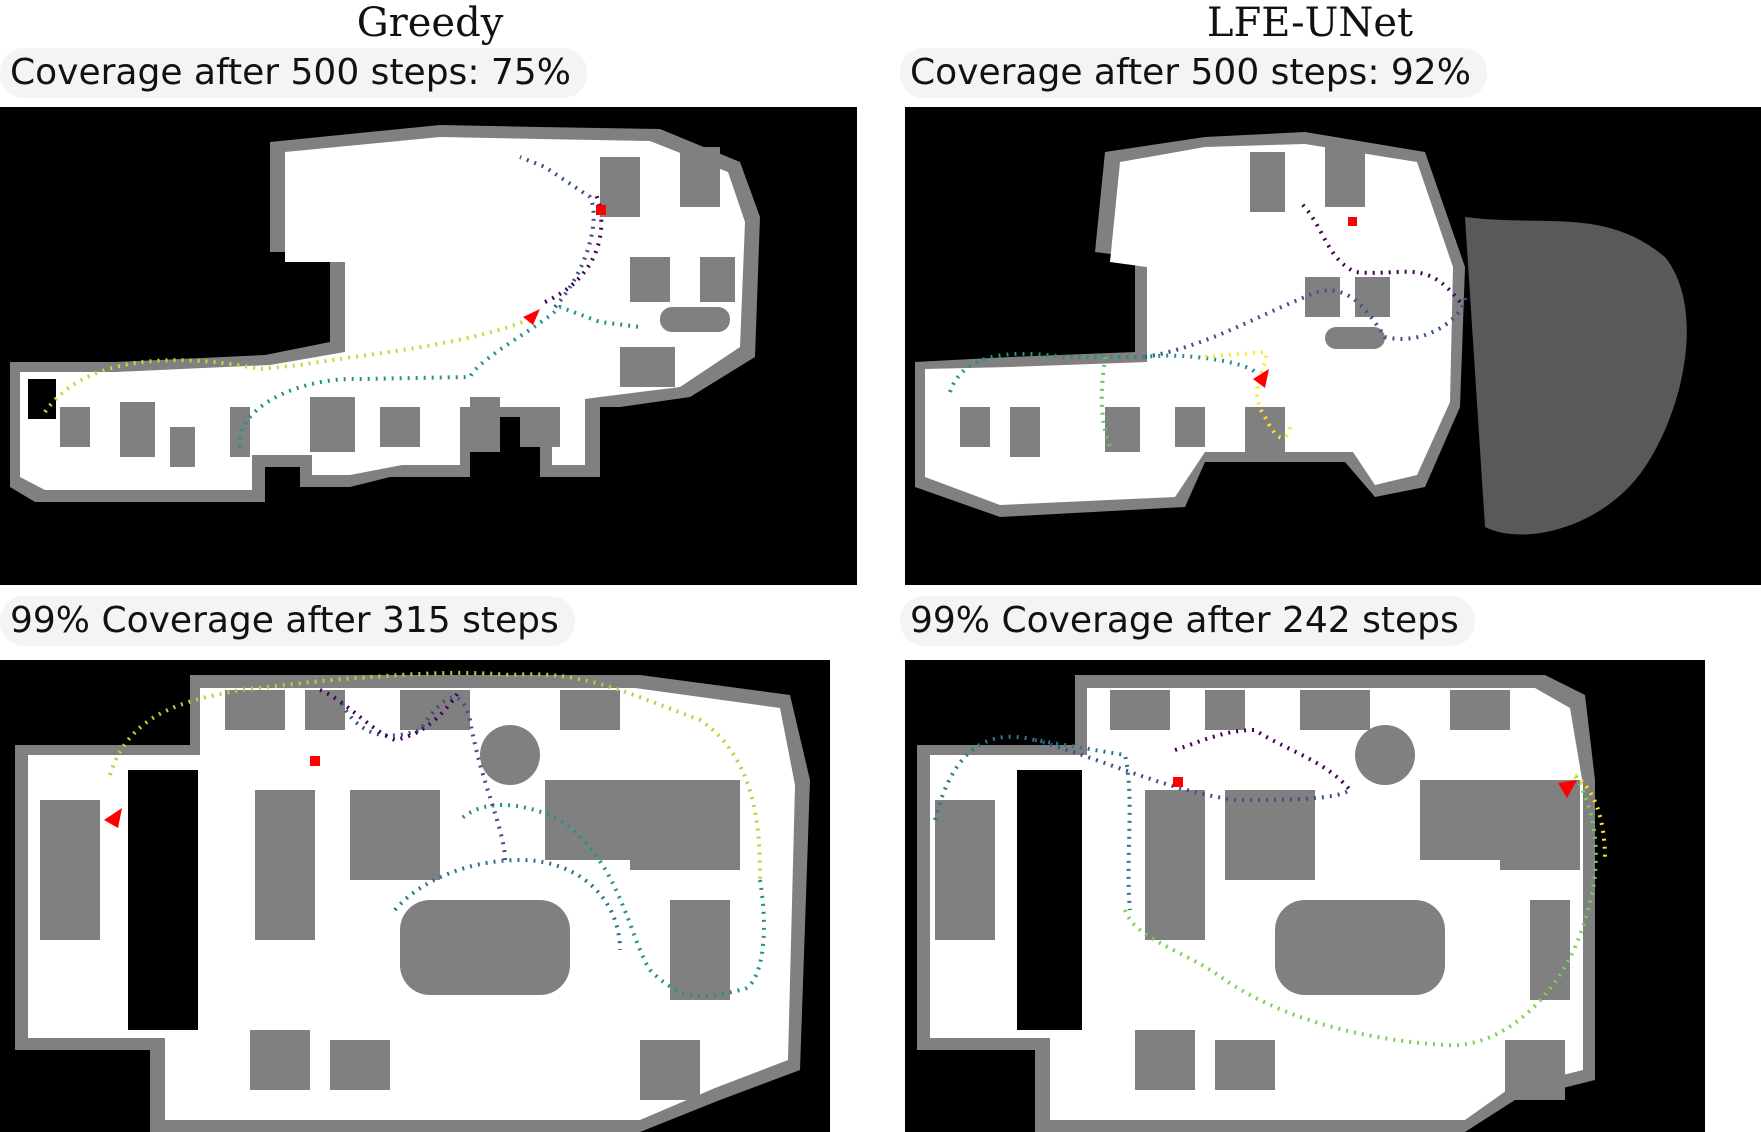  Describe the element at coordinates (1193, 73) in the screenshot. I see `panel-caption-lfe-top: Coverage after 500 steps: 92%` at that location.